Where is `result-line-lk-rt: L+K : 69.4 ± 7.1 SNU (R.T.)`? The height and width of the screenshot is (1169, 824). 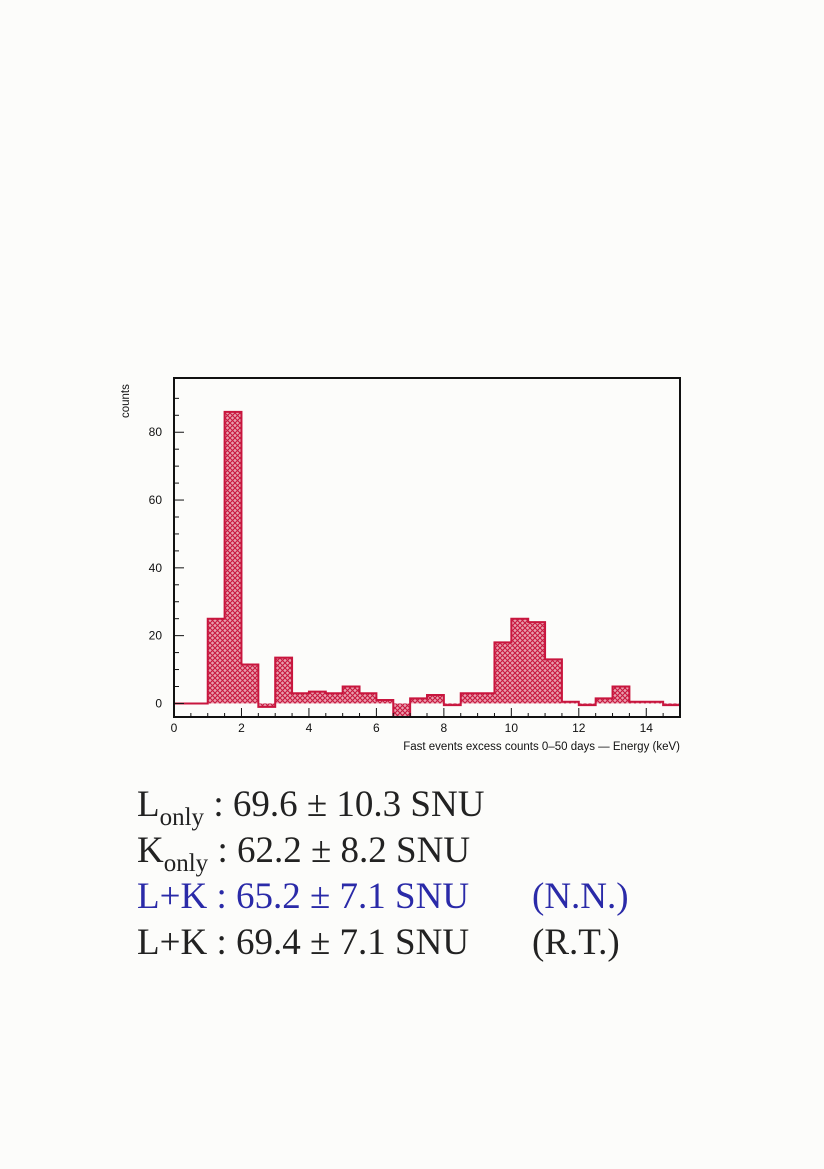 result-line-lk-rt: L+K : 69.4 ± 7.1 SNU (R.T.) is located at coordinates (378, 942).